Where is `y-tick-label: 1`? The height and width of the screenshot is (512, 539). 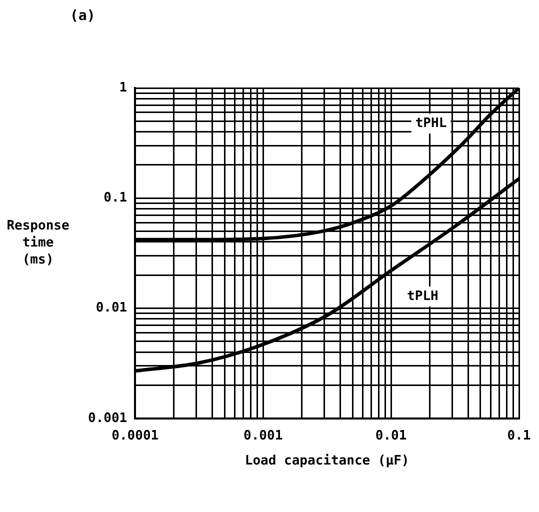
y-tick-label: 1 is located at coordinates (123, 88).